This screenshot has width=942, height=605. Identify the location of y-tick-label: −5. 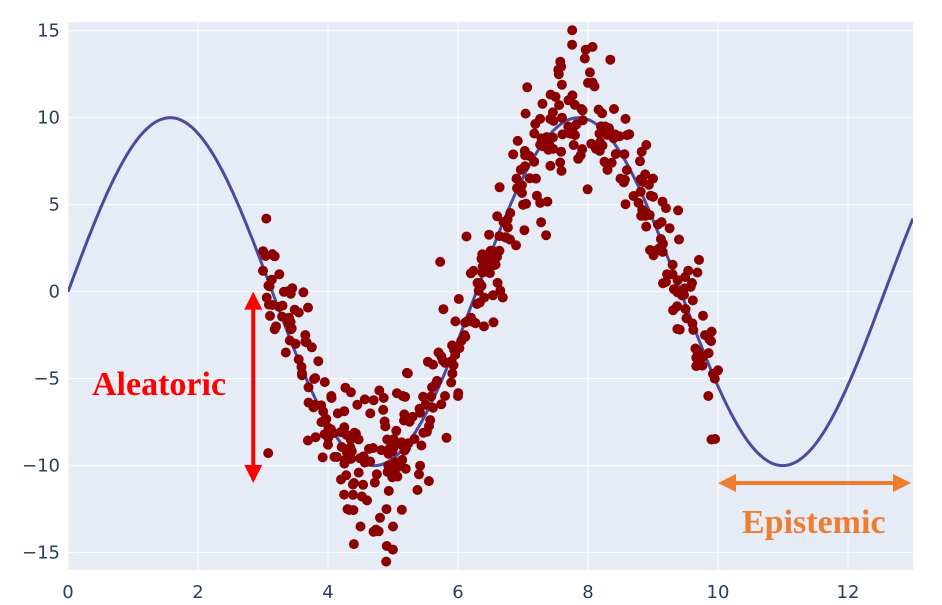
(46, 379).